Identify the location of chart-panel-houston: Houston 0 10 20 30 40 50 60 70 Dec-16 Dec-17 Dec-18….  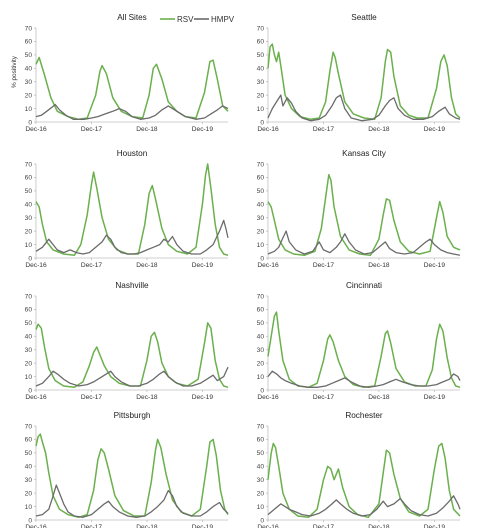
(127, 209).